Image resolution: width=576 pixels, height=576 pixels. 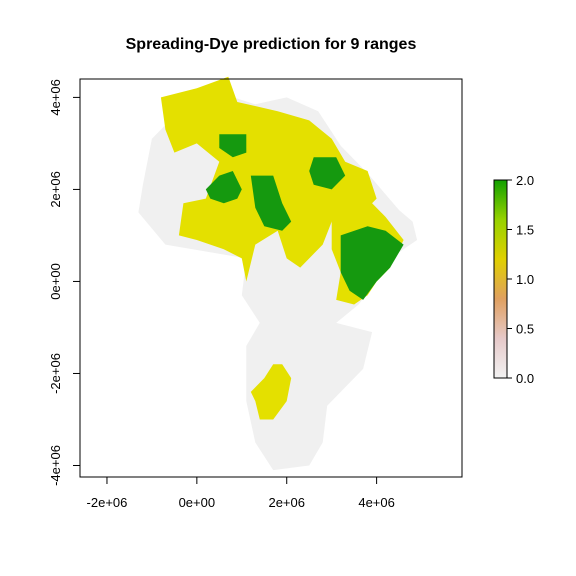 What do you see at coordinates (525, 180) in the screenshot?
I see `legend-tick-label: 2.0` at bounding box center [525, 180].